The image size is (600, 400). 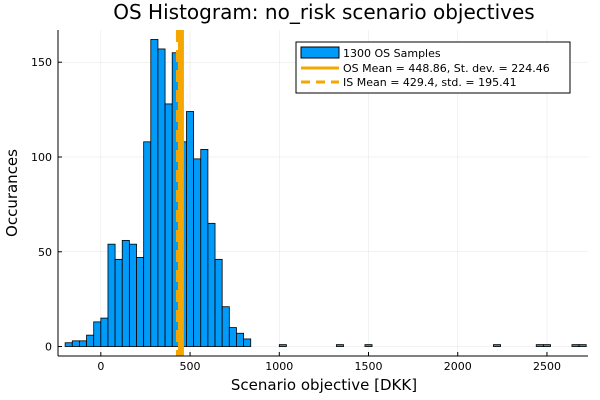 What do you see at coordinates (430, 82) in the screenshot?
I see `legend-label-is-mean: IS Mean = 429.4, std. = 195.41` at bounding box center [430, 82].